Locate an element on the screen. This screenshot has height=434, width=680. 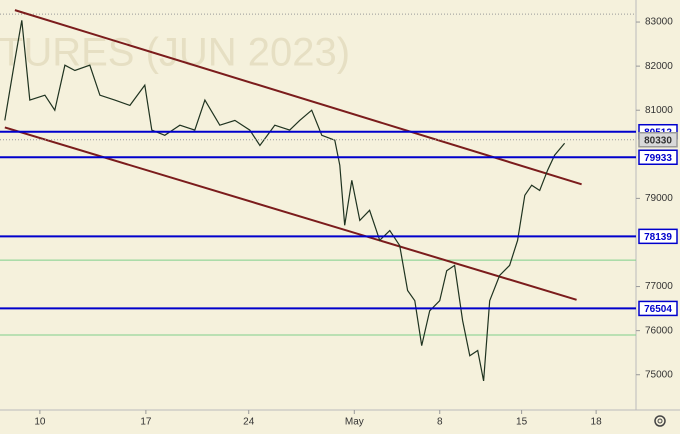
level-label: 80330 is located at coordinates (658, 140).